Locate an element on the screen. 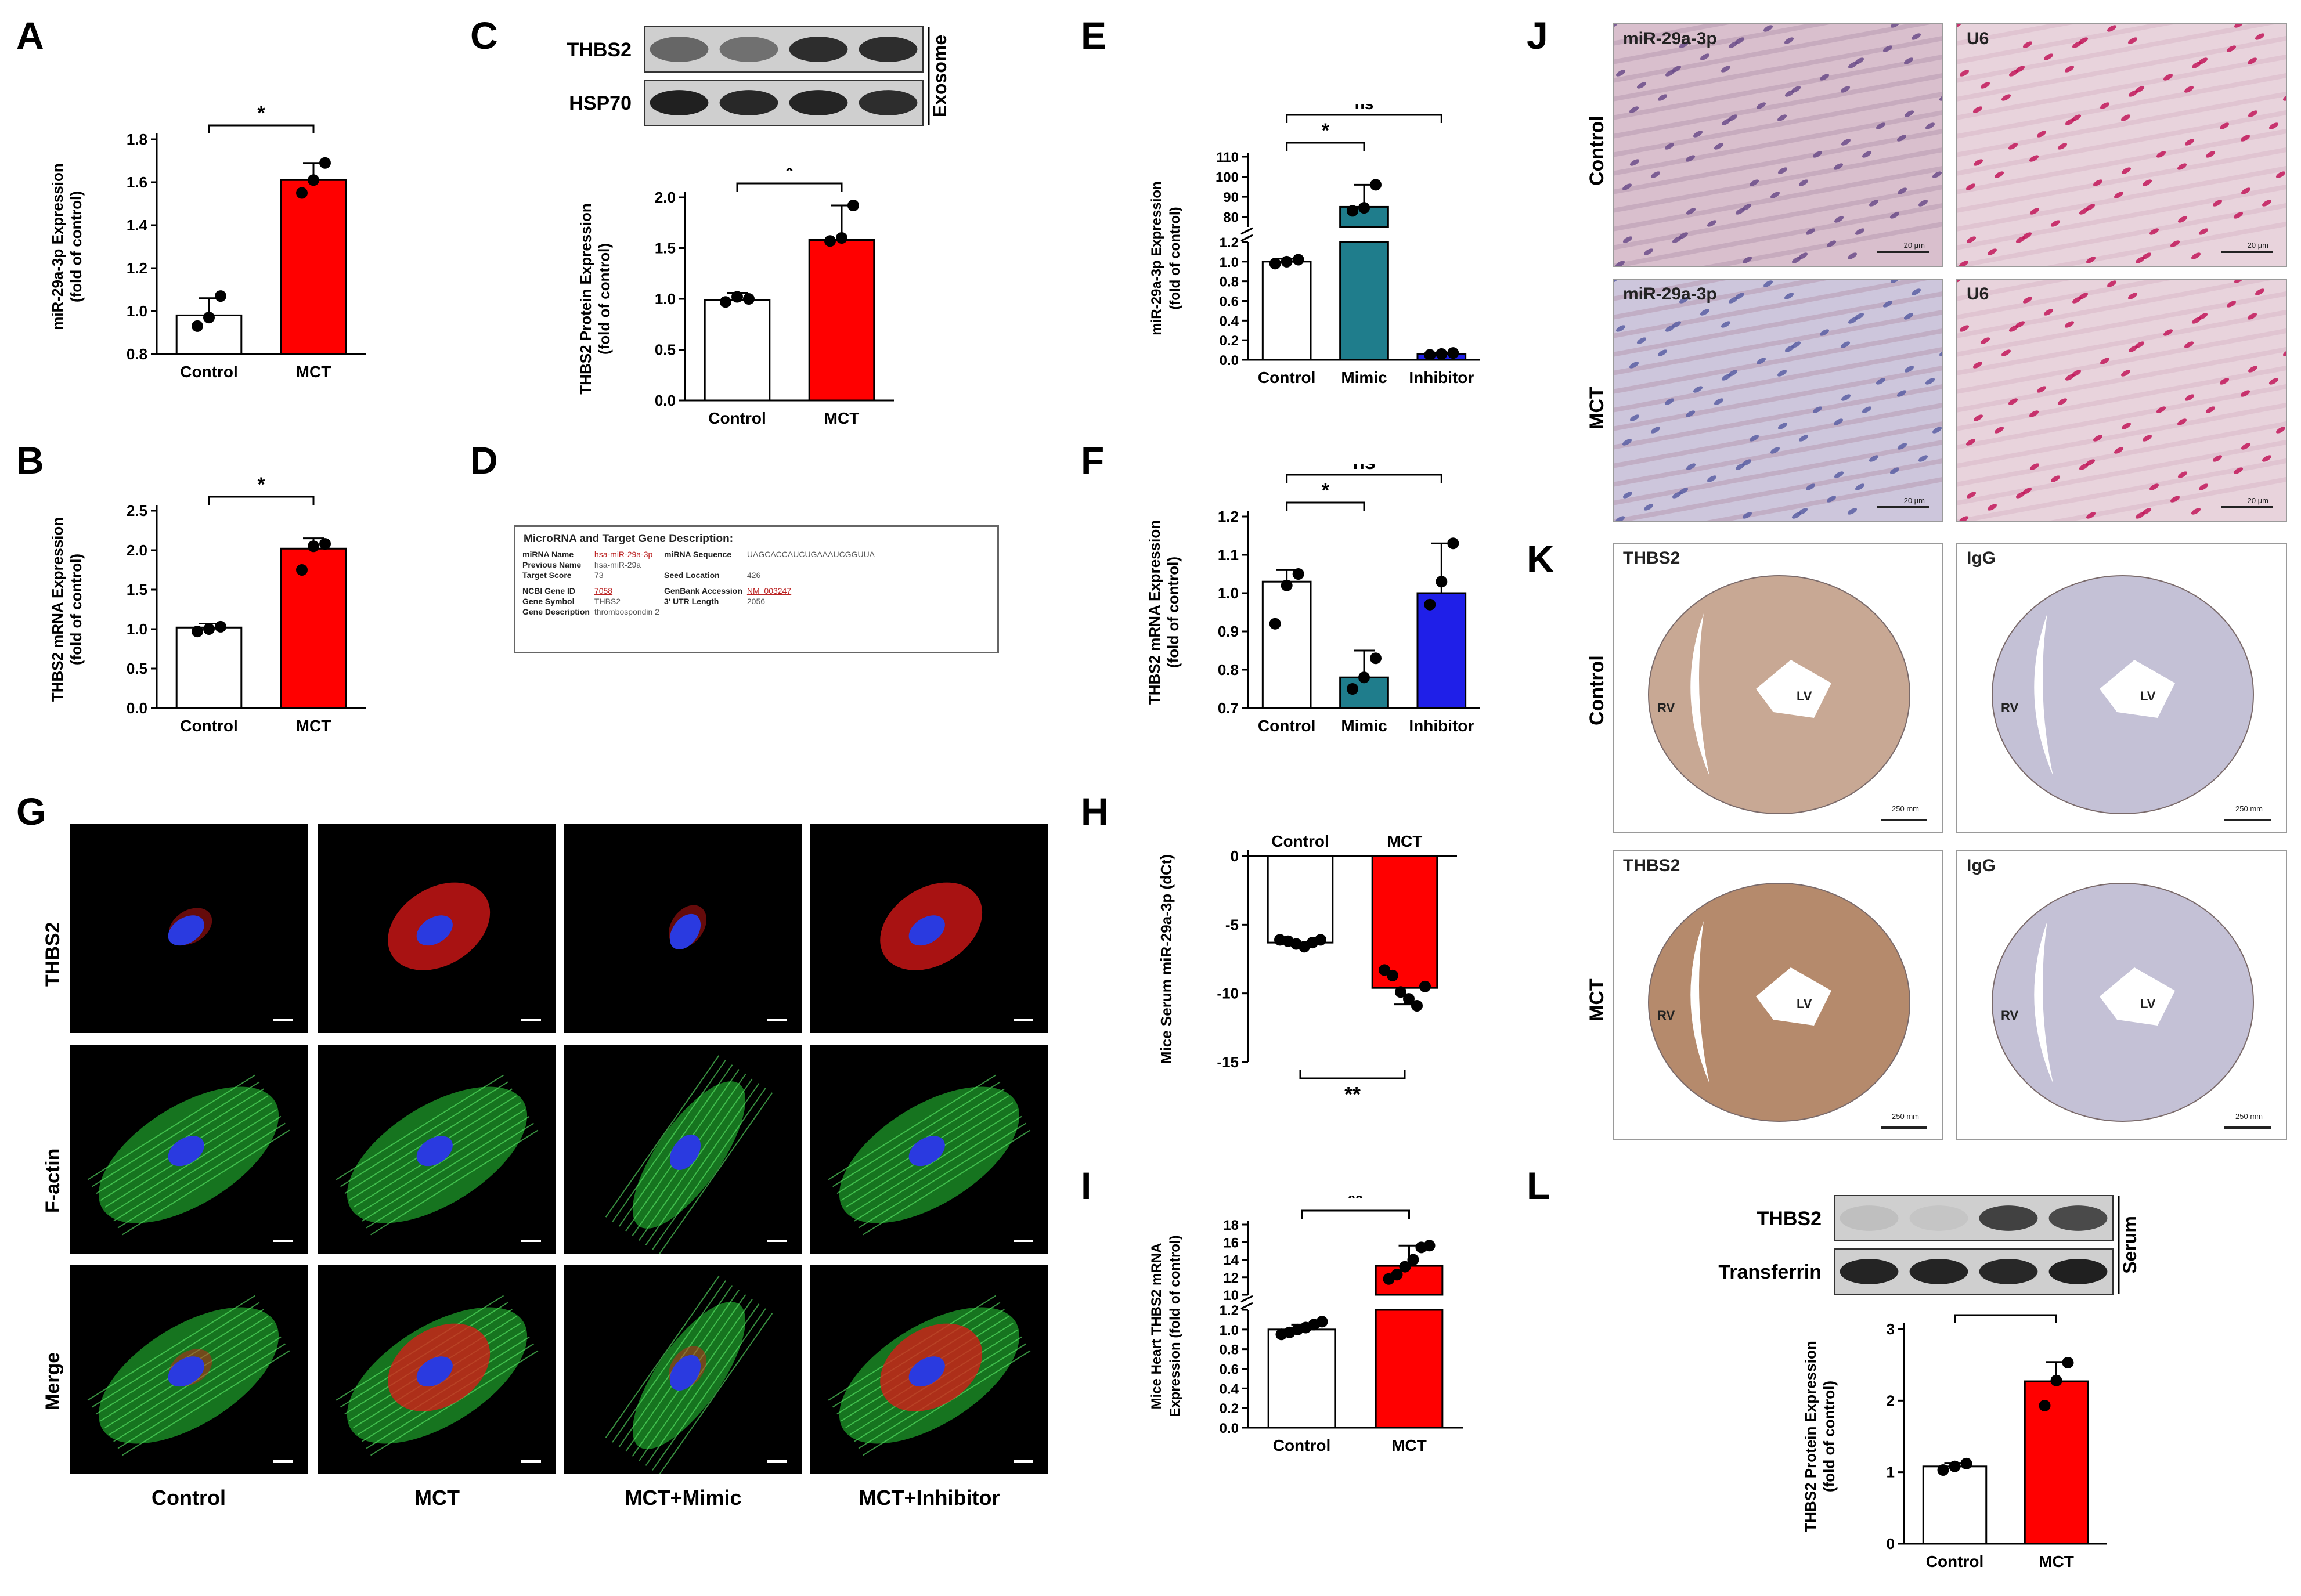  y-tick-label: 1.0 is located at coordinates (666, 299).